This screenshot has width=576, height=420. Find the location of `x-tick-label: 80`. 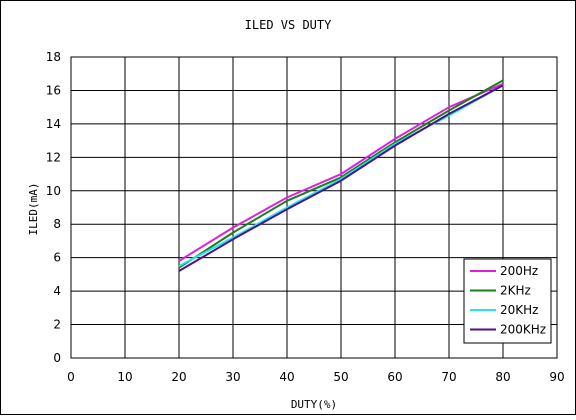

x-tick-label: 80 is located at coordinates (502, 377).